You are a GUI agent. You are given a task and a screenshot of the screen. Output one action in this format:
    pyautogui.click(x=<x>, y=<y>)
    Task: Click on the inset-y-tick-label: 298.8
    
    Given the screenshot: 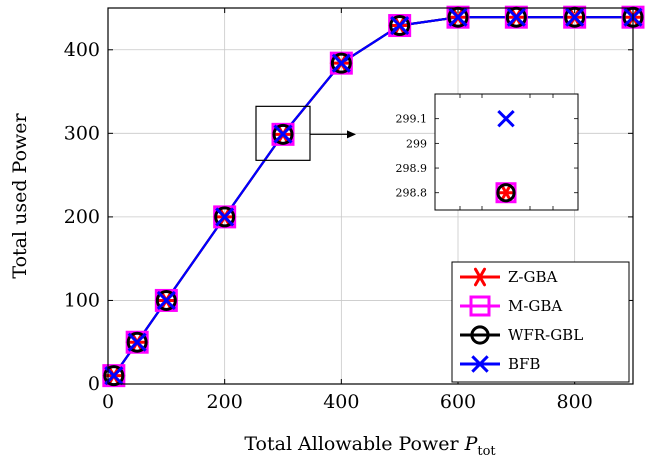 What is the action you would take?
    pyautogui.click(x=412, y=193)
    